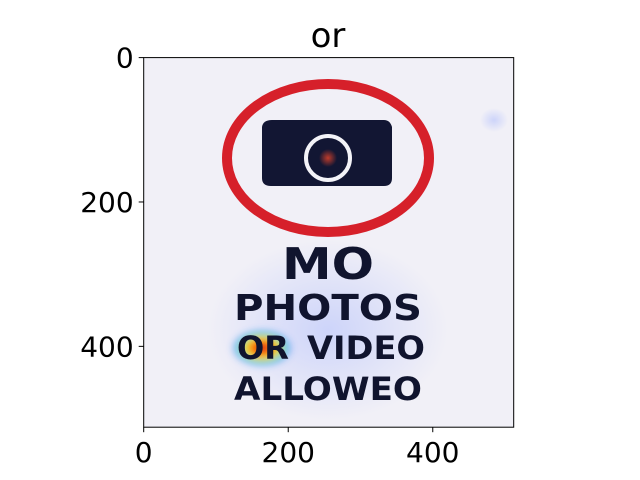 The width and height of the screenshot is (640, 480). I want to click on x-axis: 0 200 400, so click(297, 448).